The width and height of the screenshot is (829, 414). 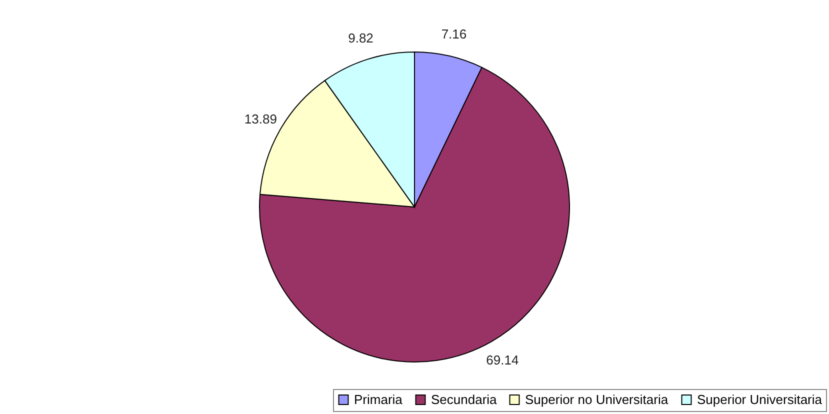 What do you see at coordinates (597, 399) in the screenshot?
I see `legend-label: Superior no Universitaria` at bounding box center [597, 399].